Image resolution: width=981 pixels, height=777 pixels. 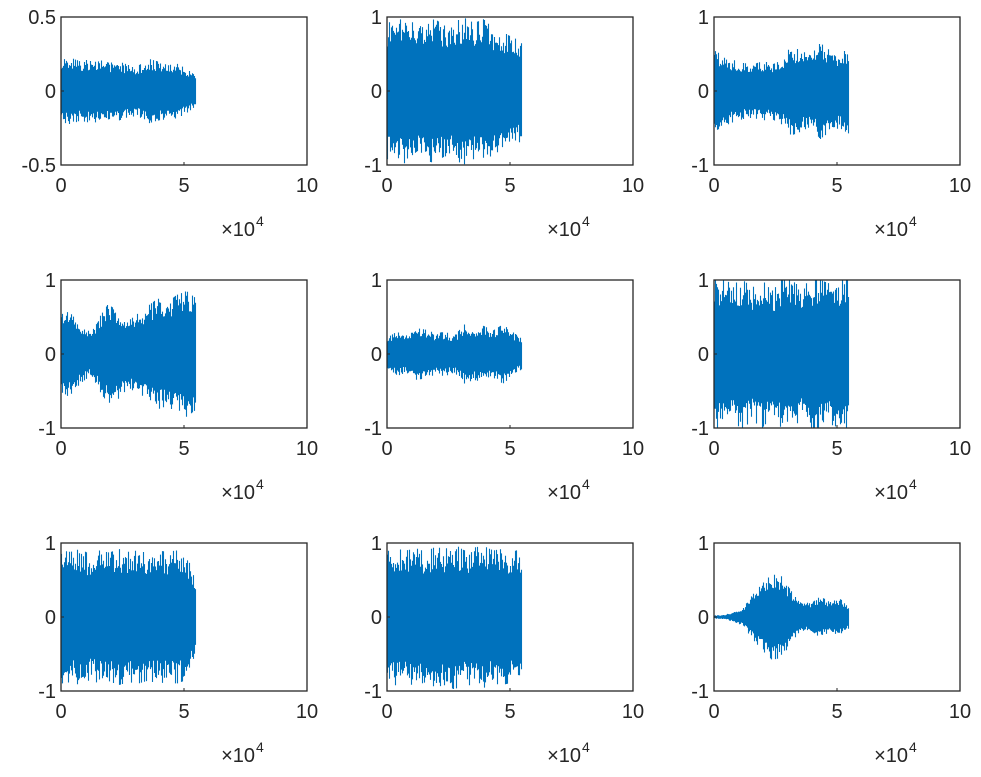 I want to click on subplot-4: 10-10 5 10×10 4, so click(x=178, y=387).